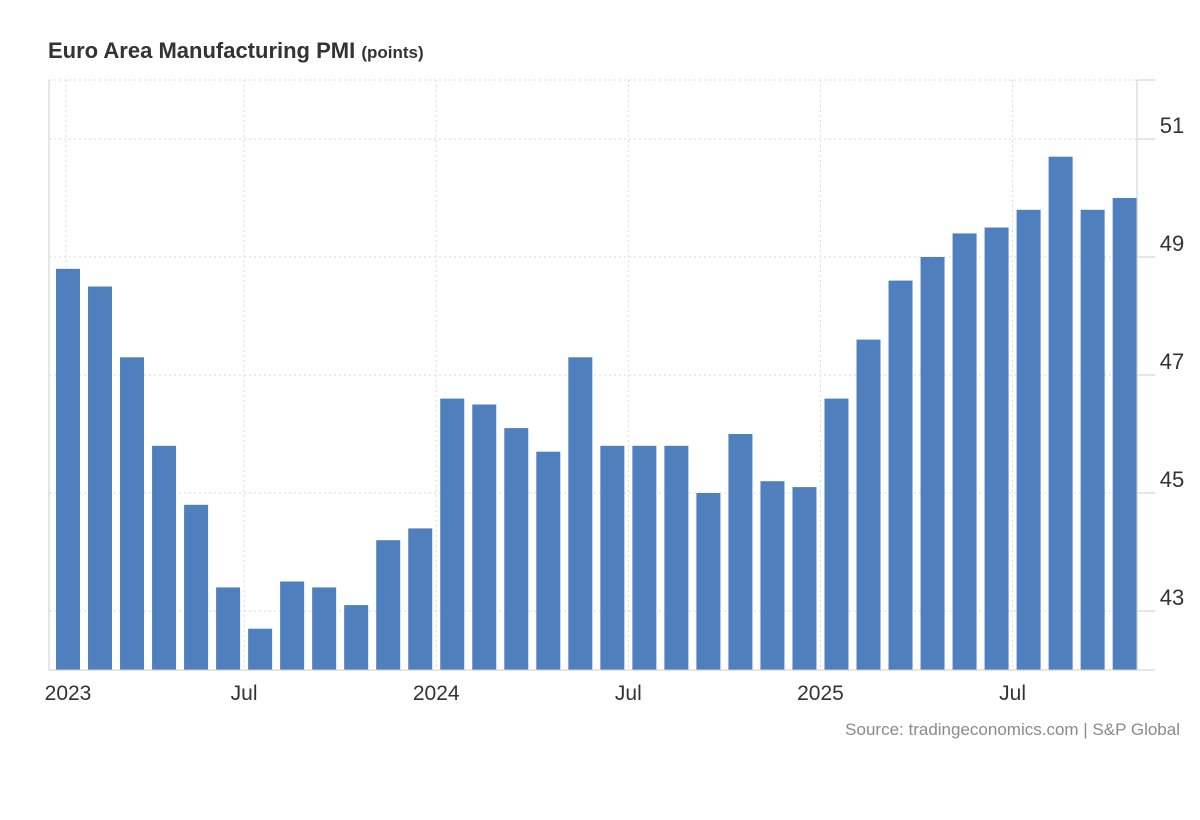 The width and height of the screenshot is (1200, 820). I want to click on y-tick-label: 49, so click(1172, 243).